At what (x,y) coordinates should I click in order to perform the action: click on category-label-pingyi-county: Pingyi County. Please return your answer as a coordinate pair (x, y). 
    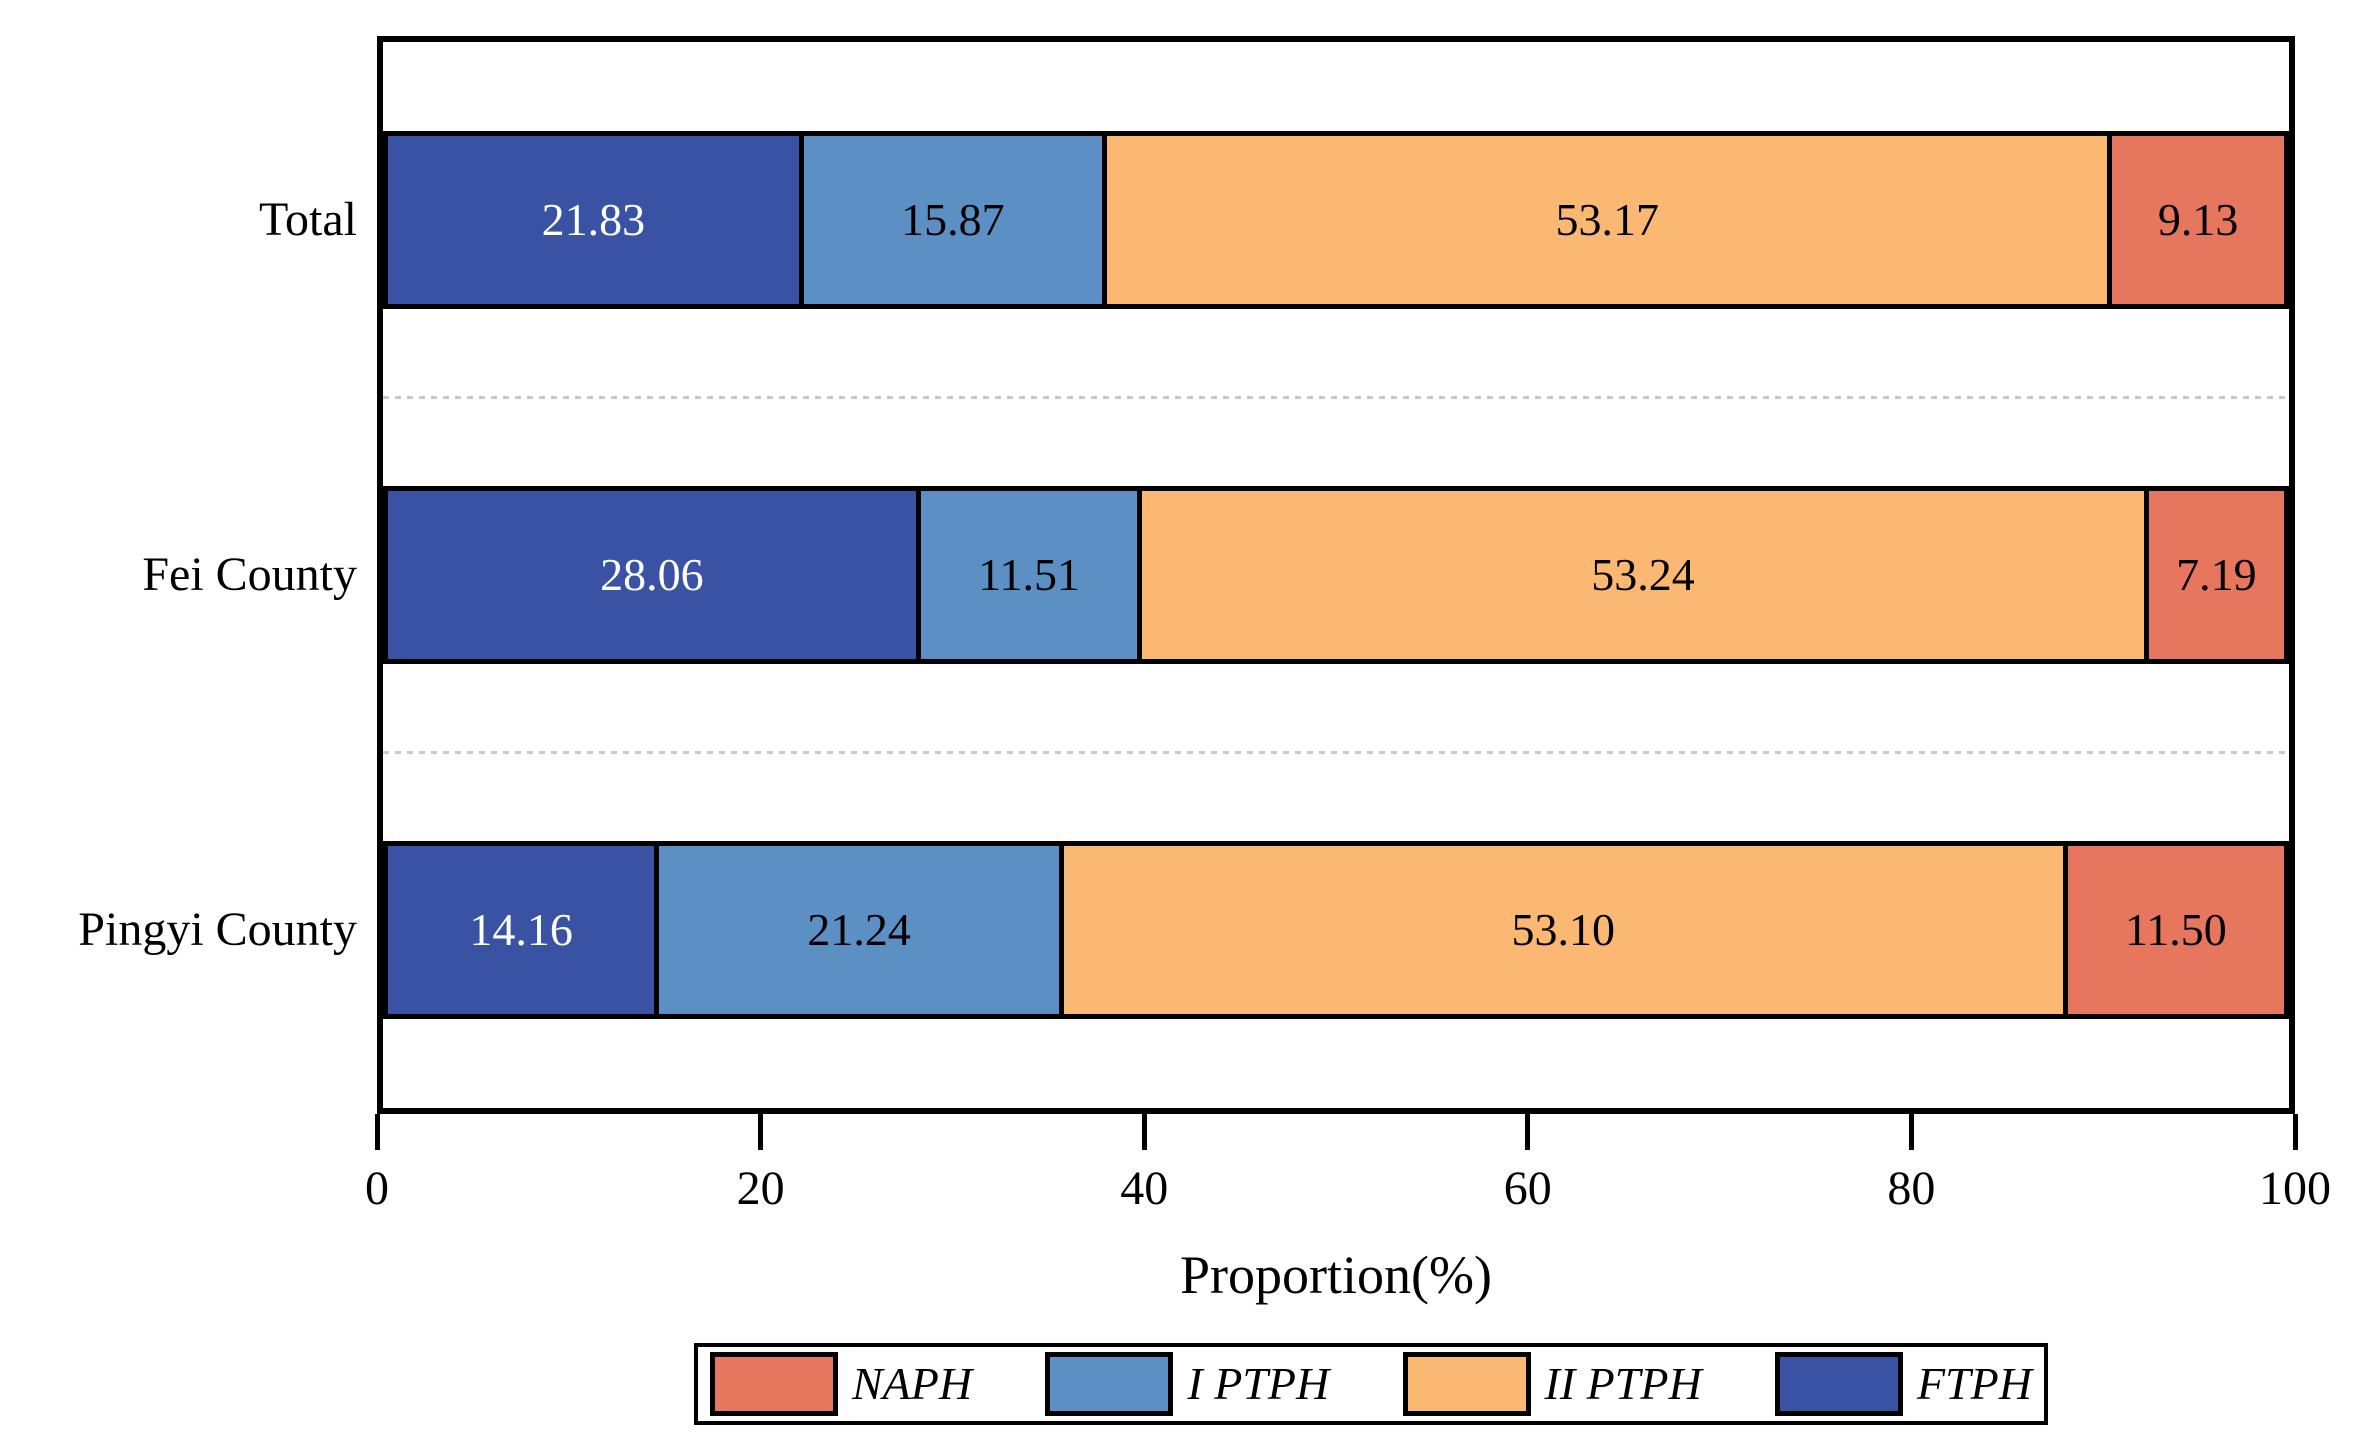
    Looking at the image, I should click on (217, 930).